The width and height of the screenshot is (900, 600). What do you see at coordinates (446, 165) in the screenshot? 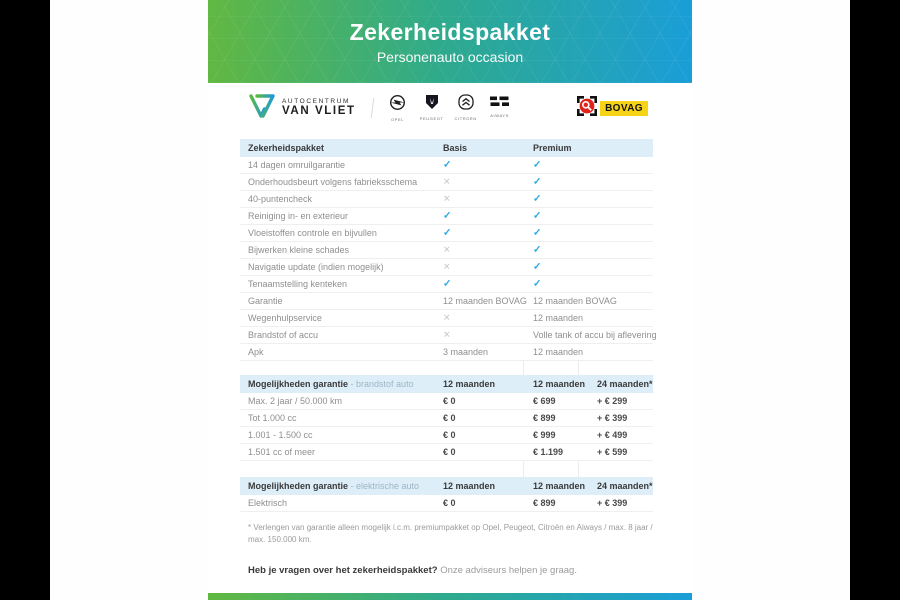
I see `table-row: 14 dagen omruilgarantie ✓ ✓` at bounding box center [446, 165].